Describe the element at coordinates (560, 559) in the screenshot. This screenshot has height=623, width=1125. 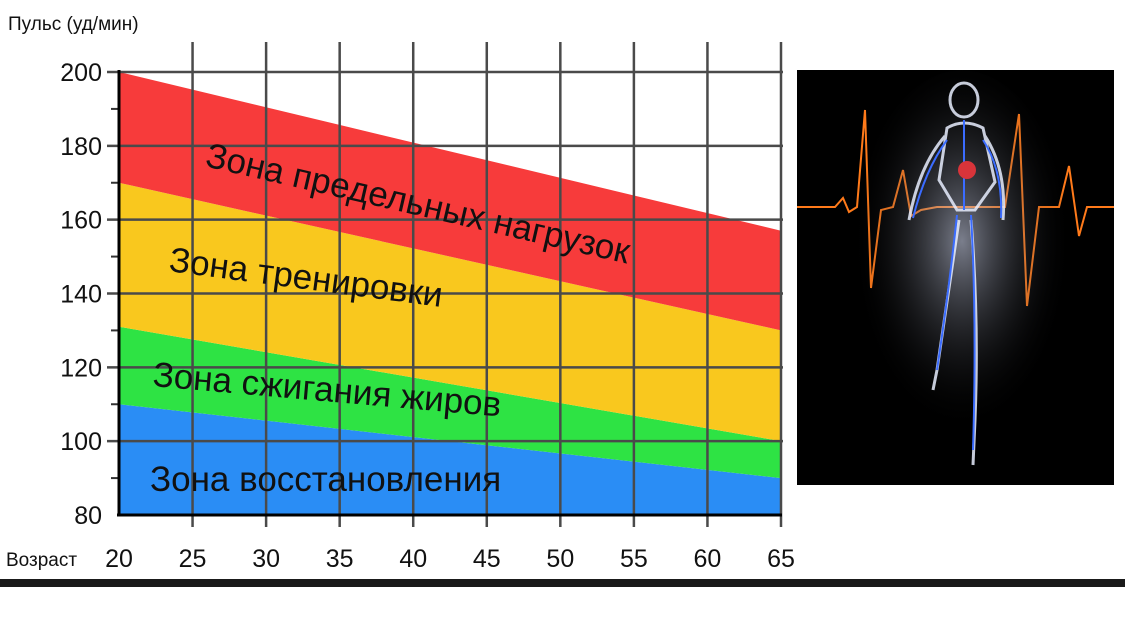
I see `x-tick-label: 50` at that location.